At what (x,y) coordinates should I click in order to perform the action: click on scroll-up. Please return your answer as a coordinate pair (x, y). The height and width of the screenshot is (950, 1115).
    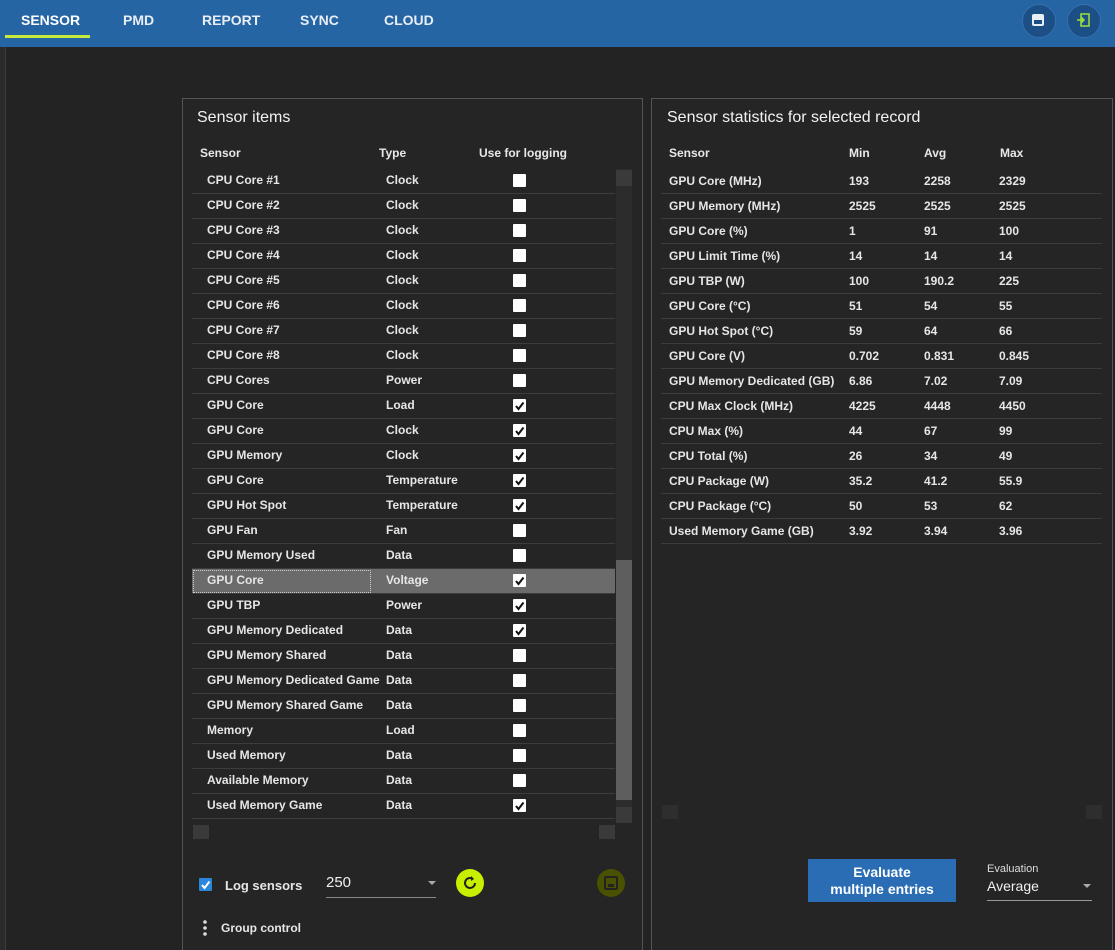
    Looking at the image, I should click on (624, 178).